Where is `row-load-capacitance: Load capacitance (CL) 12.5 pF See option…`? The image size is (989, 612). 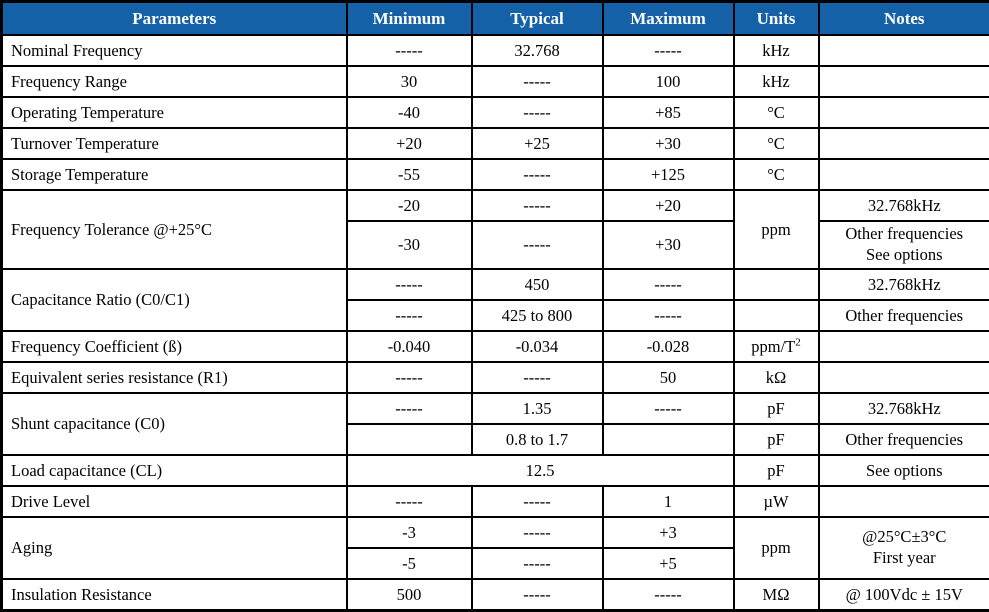 row-load-capacitance: Load capacitance (CL) 12.5 pF See option… is located at coordinates (495, 470).